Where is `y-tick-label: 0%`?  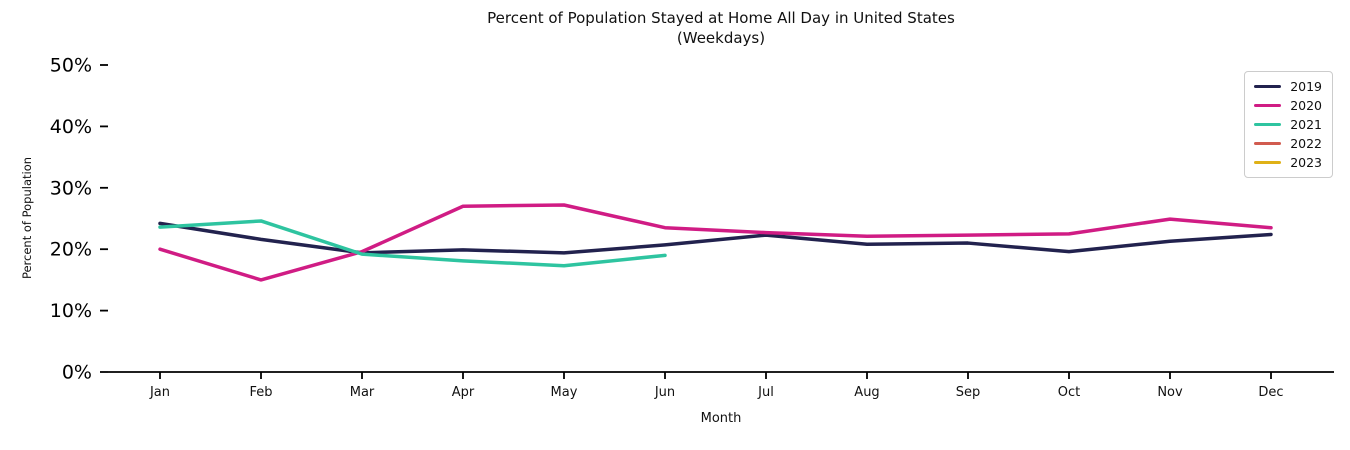
y-tick-label: 0% is located at coordinates (77, 373).